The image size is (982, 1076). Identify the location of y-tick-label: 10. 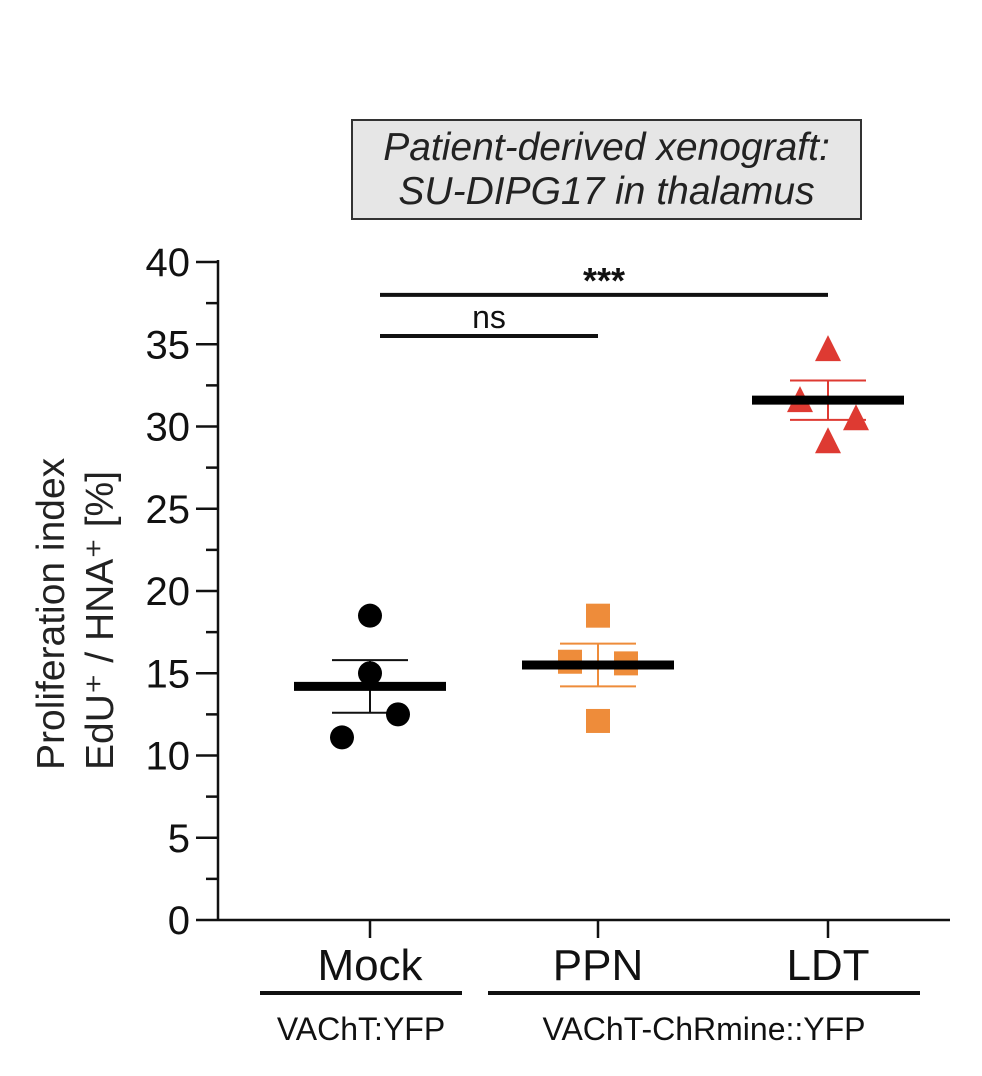
(168, 757).